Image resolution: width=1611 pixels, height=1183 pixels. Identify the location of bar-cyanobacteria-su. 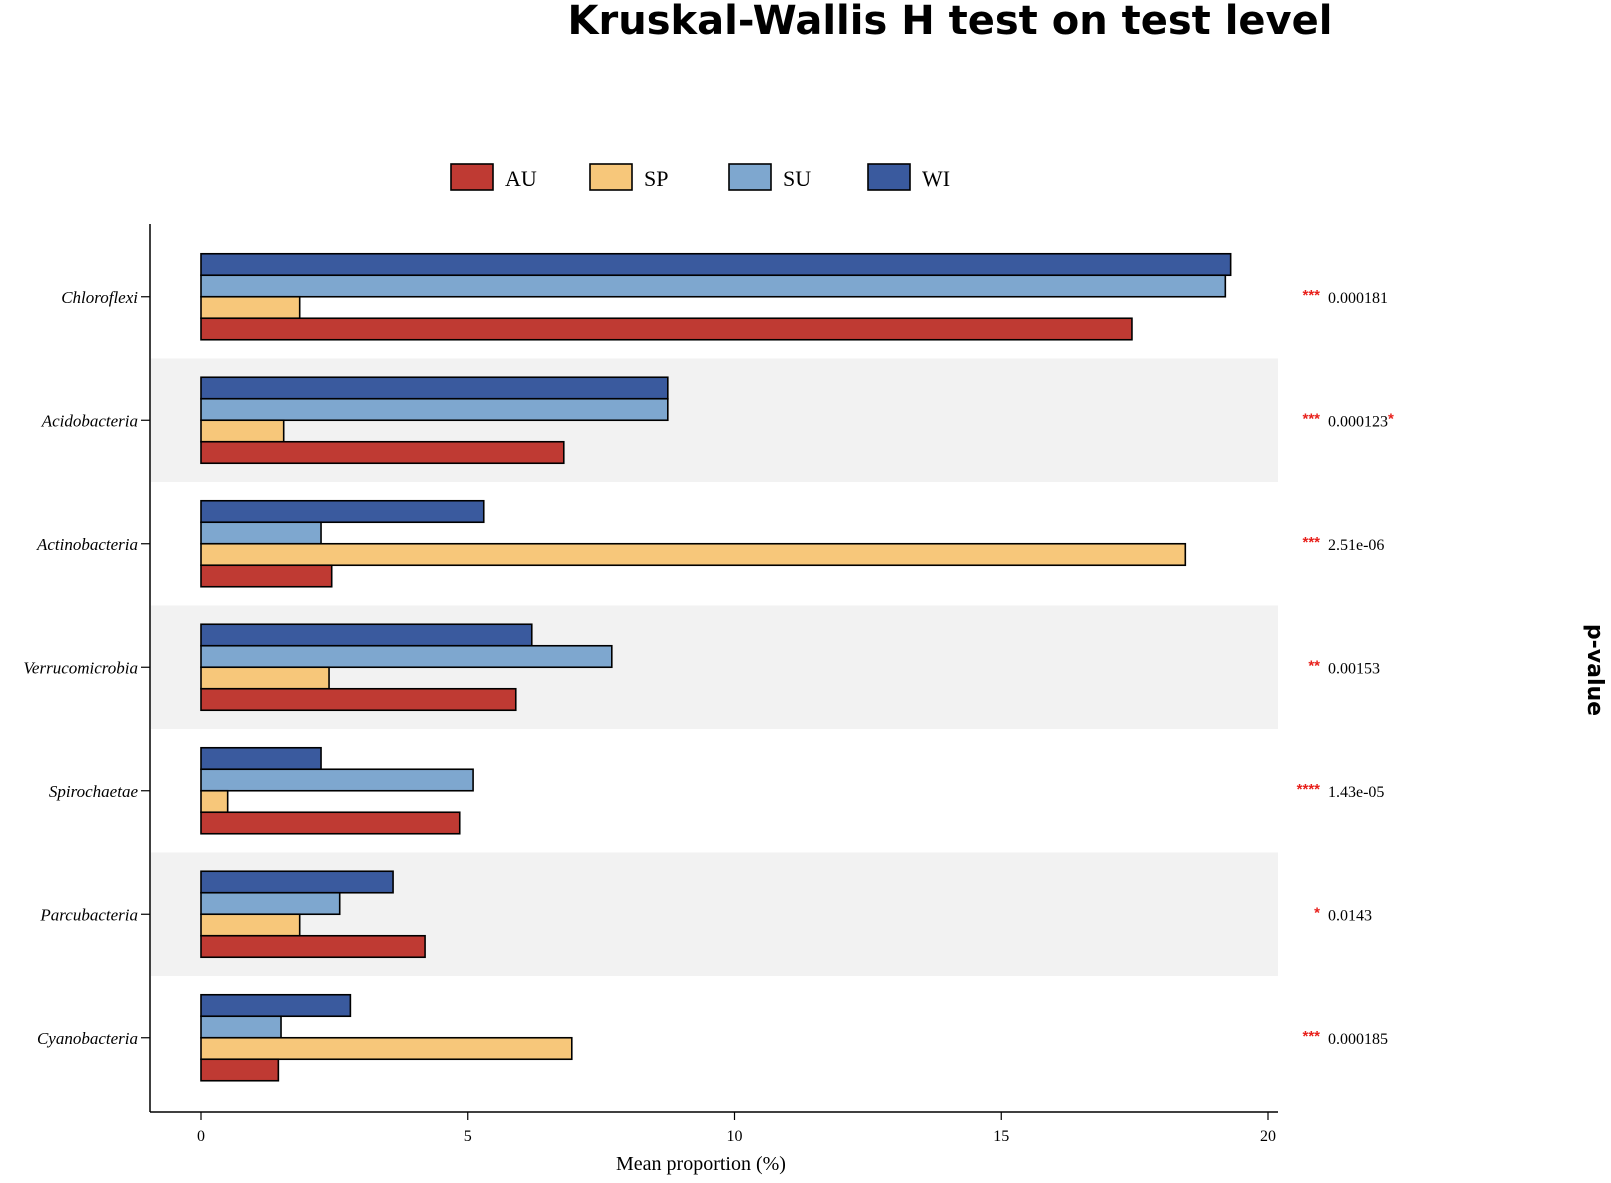
(241, 1027).